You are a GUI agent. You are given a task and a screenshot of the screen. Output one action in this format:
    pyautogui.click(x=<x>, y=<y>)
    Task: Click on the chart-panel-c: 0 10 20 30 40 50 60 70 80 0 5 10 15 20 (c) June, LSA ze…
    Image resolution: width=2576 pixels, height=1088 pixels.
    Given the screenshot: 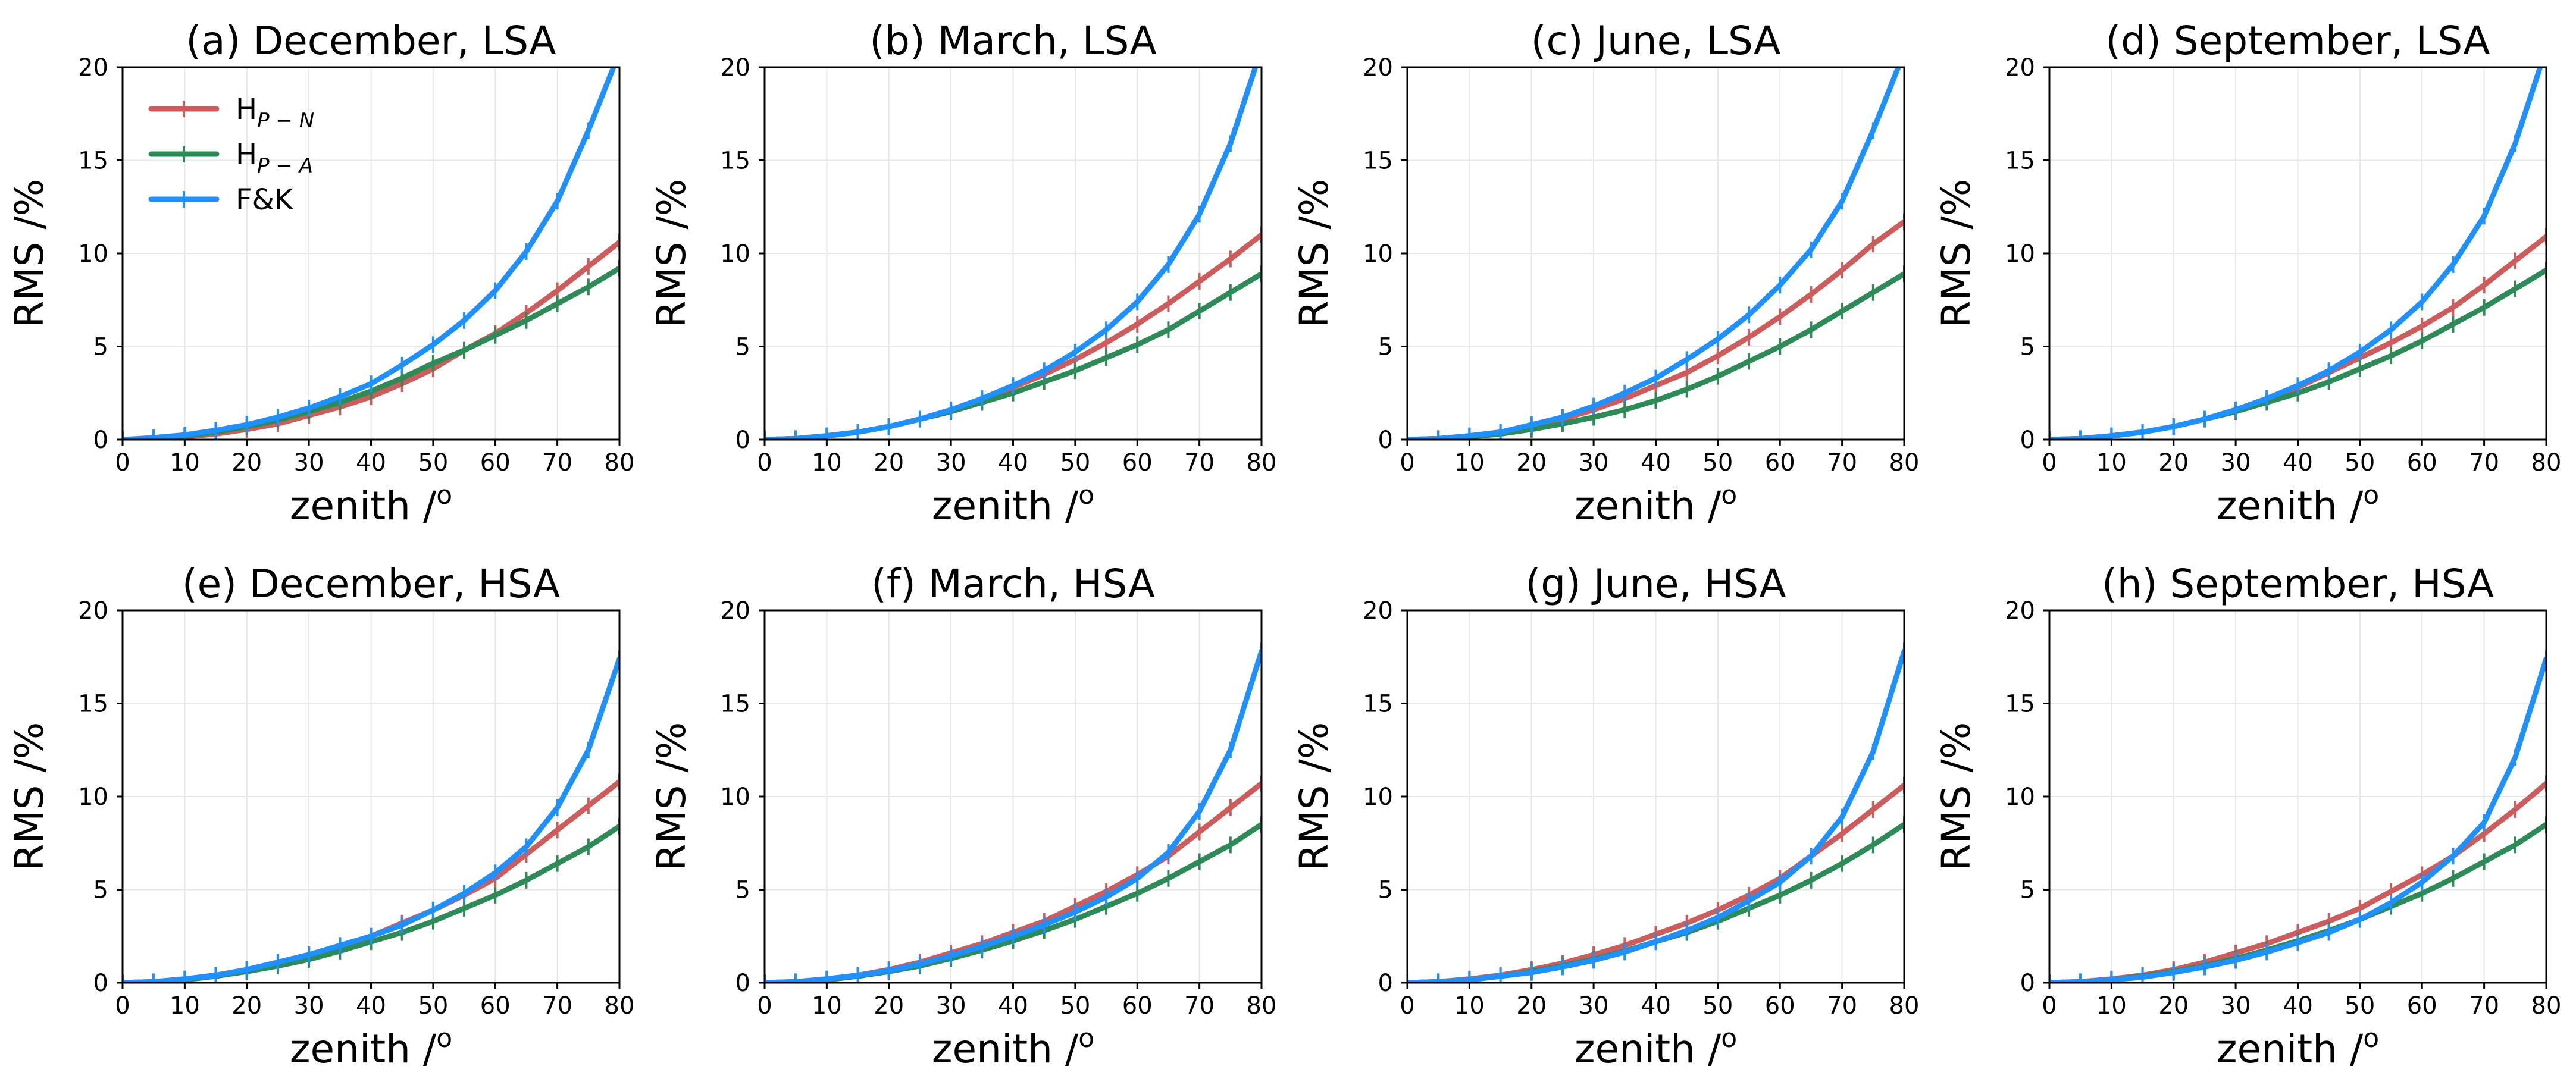 What is the action you would take?
    pyautogui.click(x=1605, y=274)
    